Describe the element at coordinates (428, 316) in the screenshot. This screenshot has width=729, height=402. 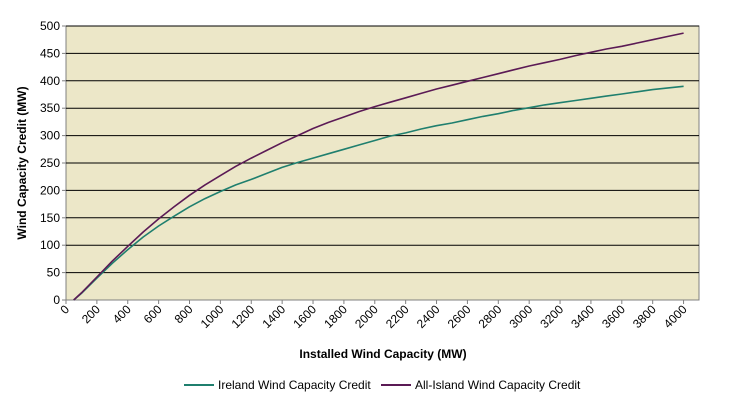
I see `x-tick-label-2400: 2400` at that location.